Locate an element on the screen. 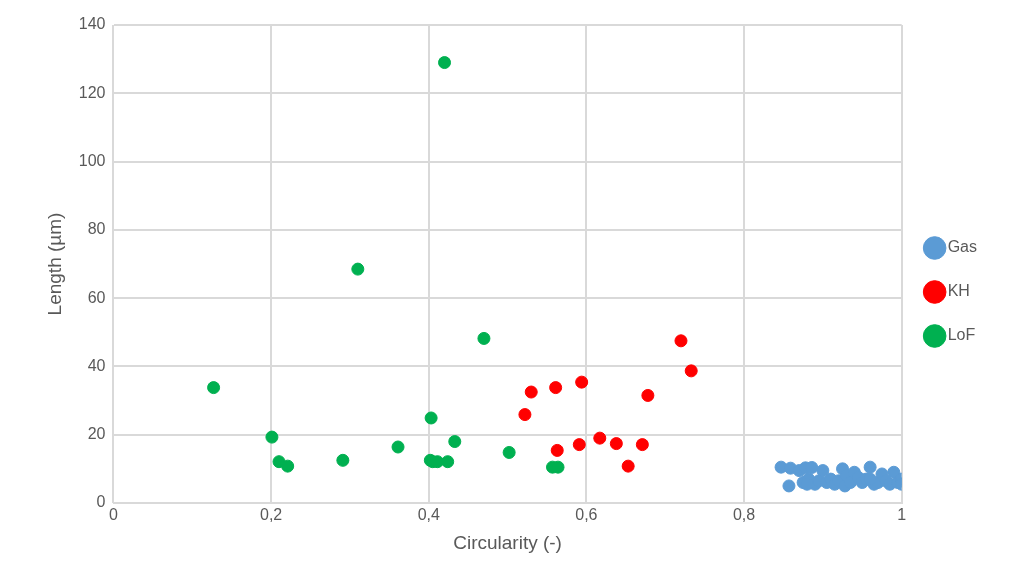  x-tick-label: 0,4 is located at coordinates (428, 515).